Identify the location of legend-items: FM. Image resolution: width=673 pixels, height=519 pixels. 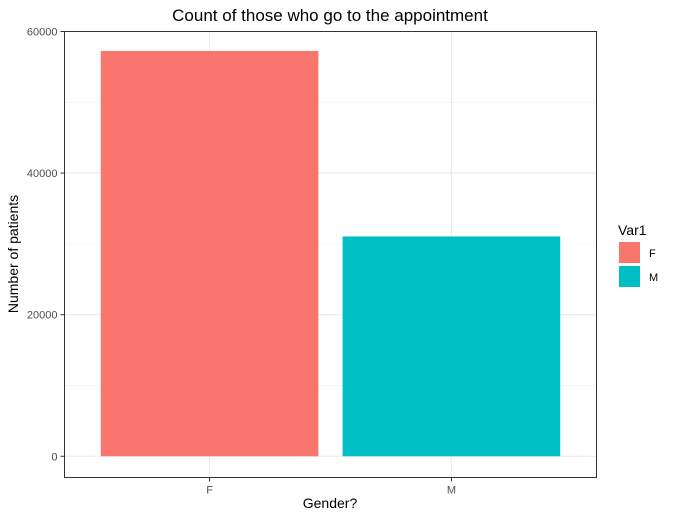
(638, 264).